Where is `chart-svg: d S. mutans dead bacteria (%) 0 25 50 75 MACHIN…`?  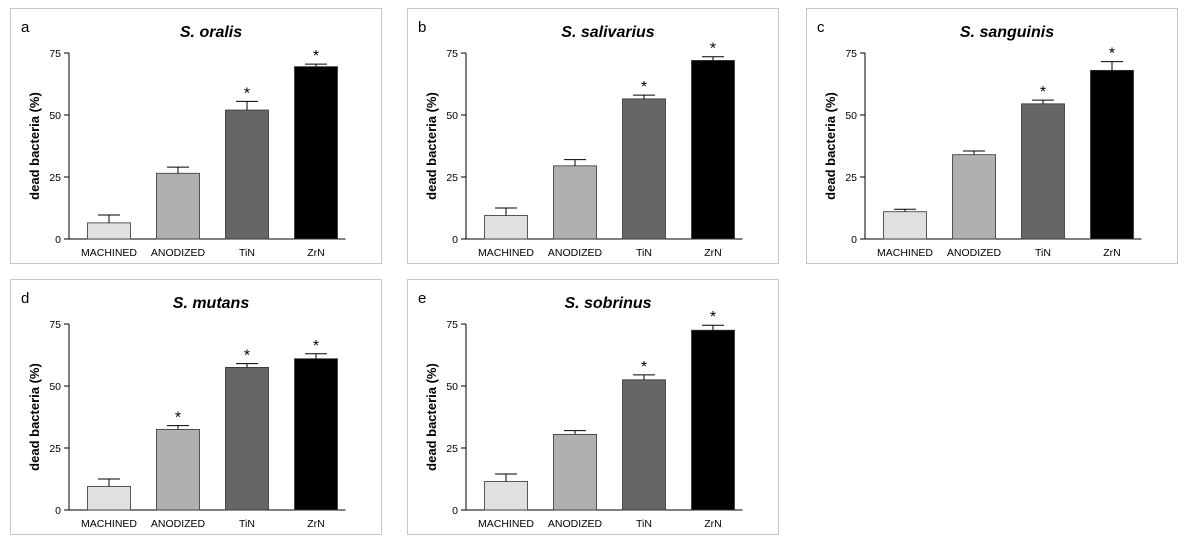
chart-svg: d S. mutans dead bacteria (%) 0 25 50 75 MACHIN… is located at coordinates (183, 410).